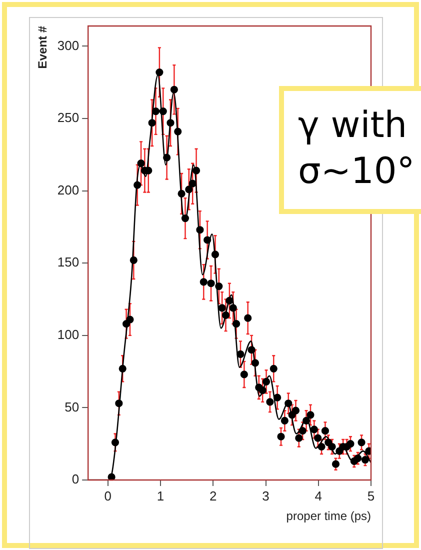 This screenshot has height=550, width=421. I want to click on y-tick-label: 250, so click(68, 118).